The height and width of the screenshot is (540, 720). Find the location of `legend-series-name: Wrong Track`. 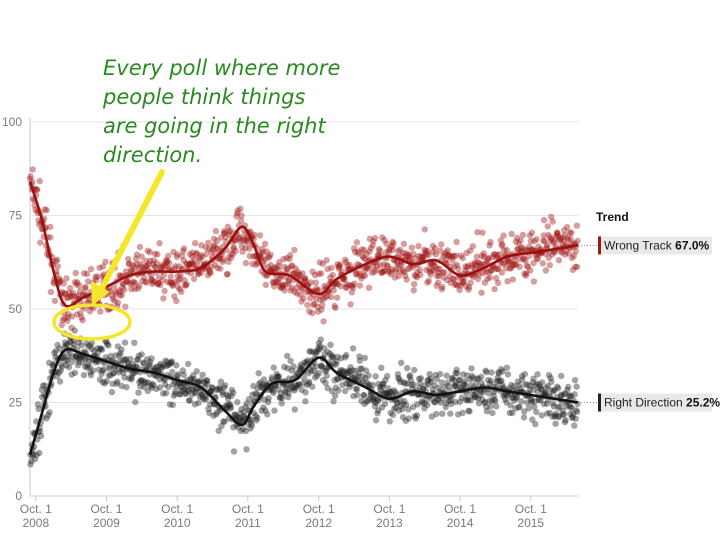

legend-series-name: Wrong Track is located at coordinates (639, 245).